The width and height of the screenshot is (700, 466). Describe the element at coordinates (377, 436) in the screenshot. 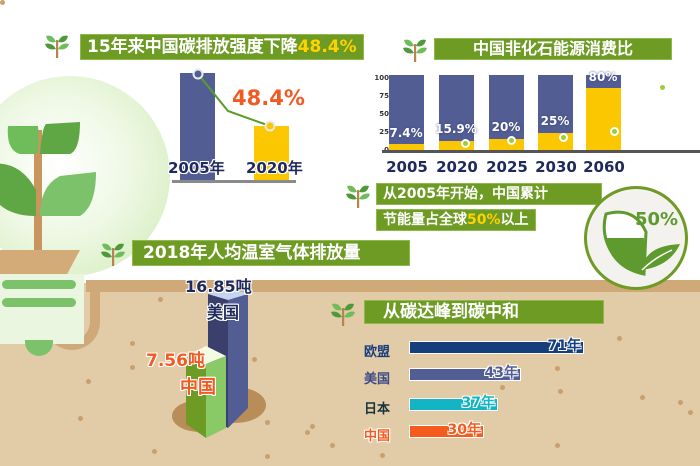

I see `row-label-china: 中国` at that location.